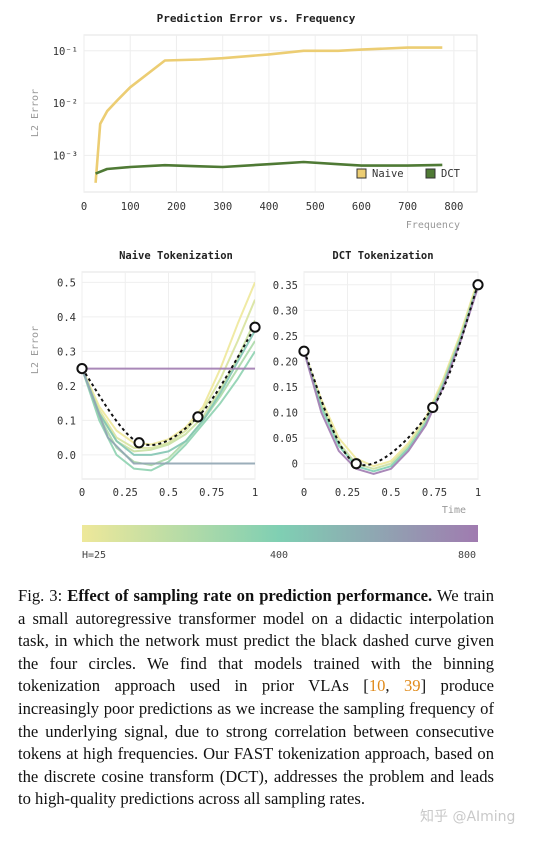 This screenshot has height=843, width=541. Describe the element at coordinates (66, 318) in the screenshot. I see `naive-ytick-label: 0.4` at that location.